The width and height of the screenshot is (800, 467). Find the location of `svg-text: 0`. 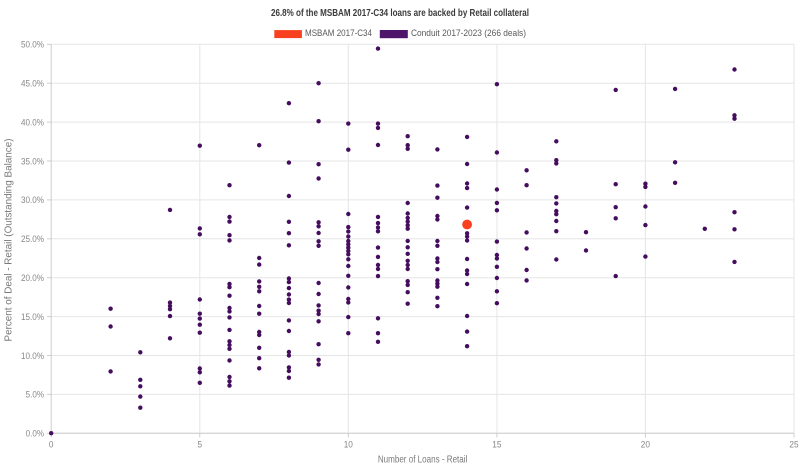

svg-text: 0 is located at coordinates (51, 444).